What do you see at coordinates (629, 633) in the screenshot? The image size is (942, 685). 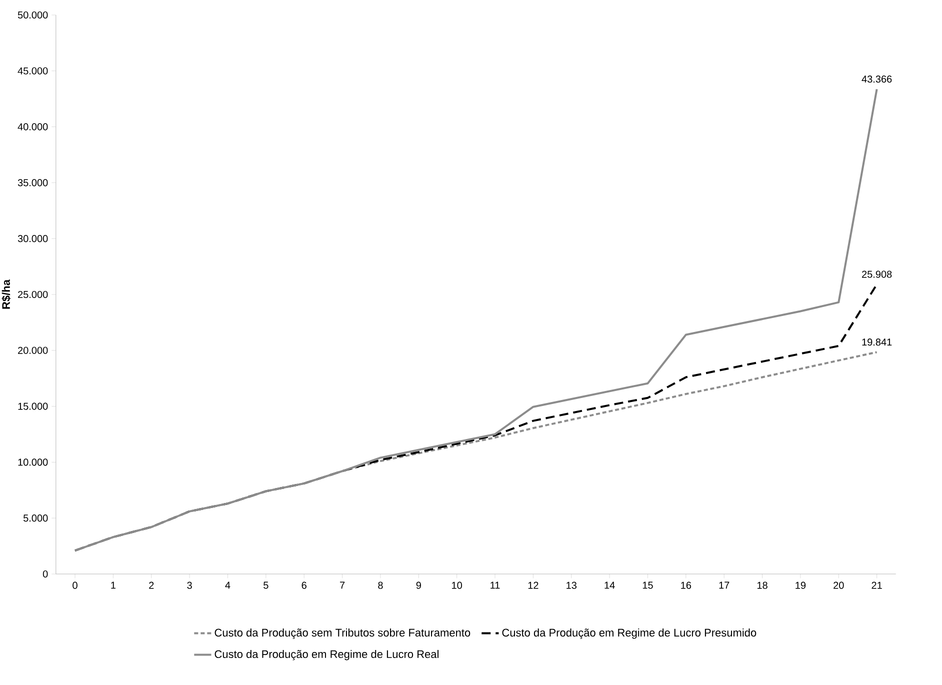 I see `legend-label: Custo da Produção em Regime de Lucro Presumido` at bounding box center [629, 633].